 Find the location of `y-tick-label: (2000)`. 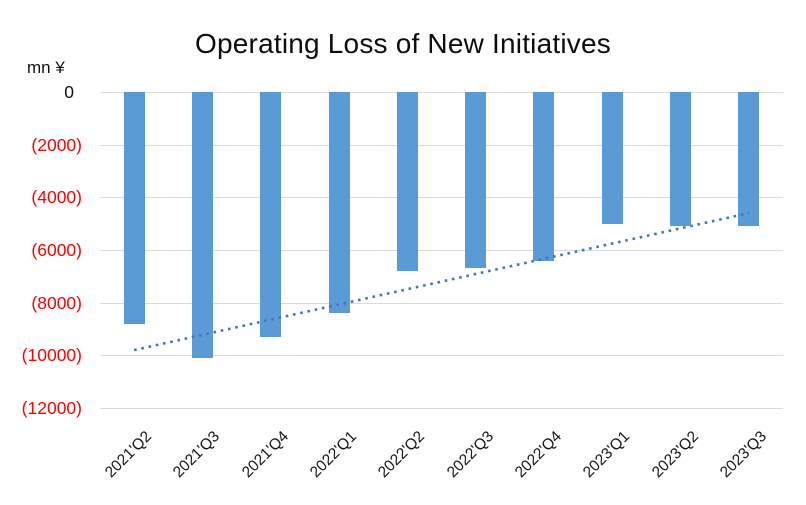

y-tick-label: (2000) is located at coordinates (56, 144).